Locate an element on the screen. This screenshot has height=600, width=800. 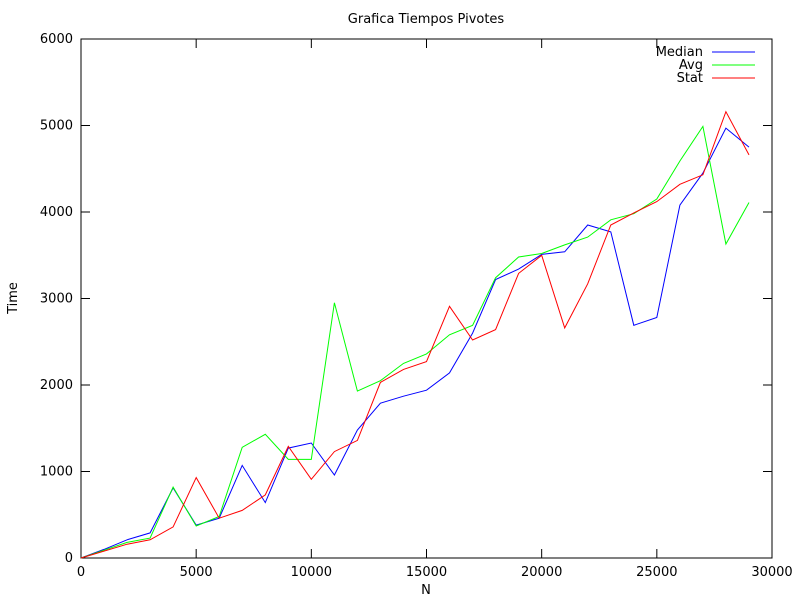
y-axis-label: Time is located at coordinates (13, 298).